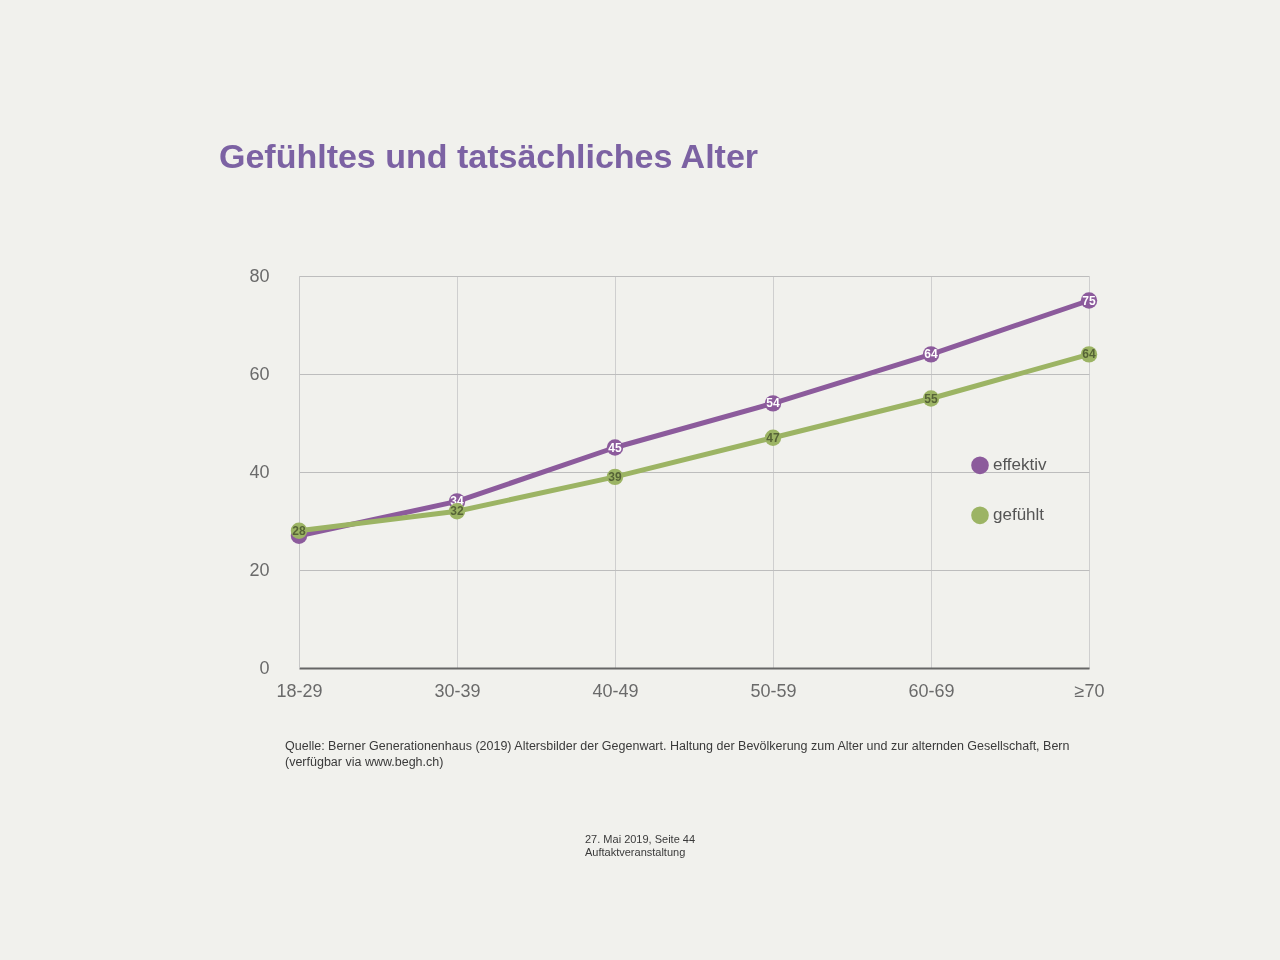  I want to click on source-note: Quelle: Berner Generationenhaus (2019) Altersbilder der Gegenwart. Haltung der Bevölkerung zum Alter und zur alternden Gesellschaft, Bern (verfügbar via www.begh.ch), so click(678, 754).